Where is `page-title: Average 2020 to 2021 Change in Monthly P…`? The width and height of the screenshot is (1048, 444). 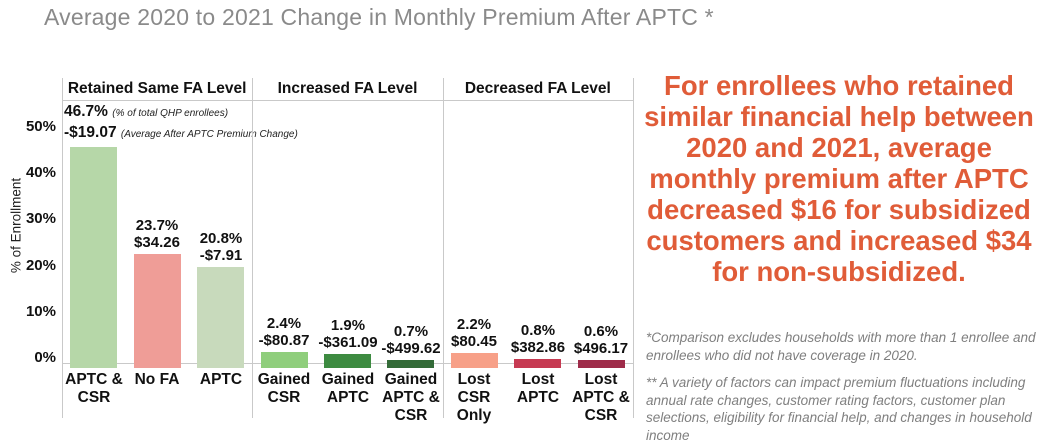
page-title: Average 2020 to 2021 Change in Monthly P… is located at coordinates (379, 17).